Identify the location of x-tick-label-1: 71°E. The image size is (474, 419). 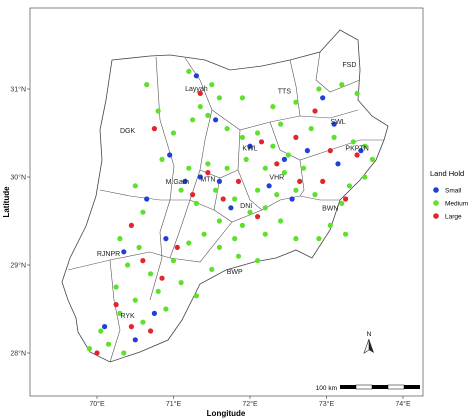
(174, 404).